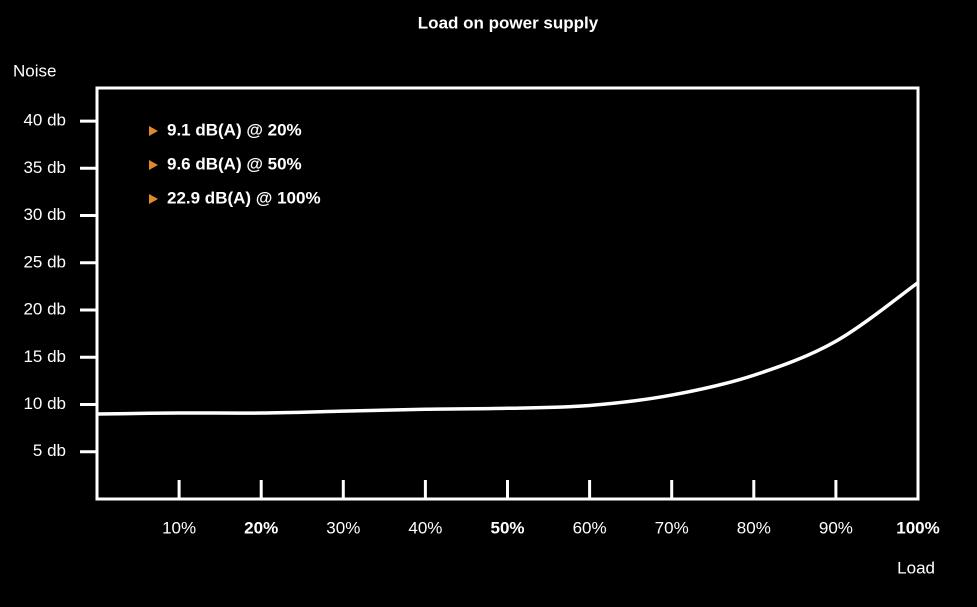 The width and height of the screenshot is (977, 607). What do you see at coordinates (44, 356) in the screenshot?
I see `y-tick-label: 15 db` at bounding box center [44, 356].